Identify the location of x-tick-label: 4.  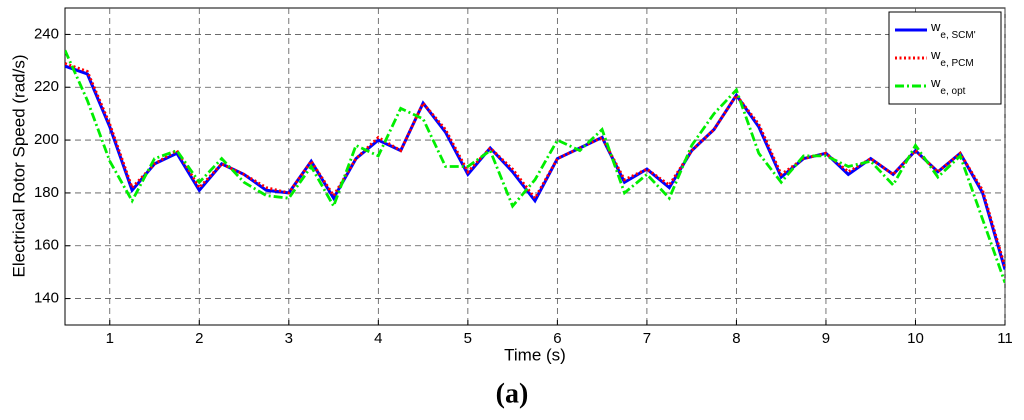
(378, 338).